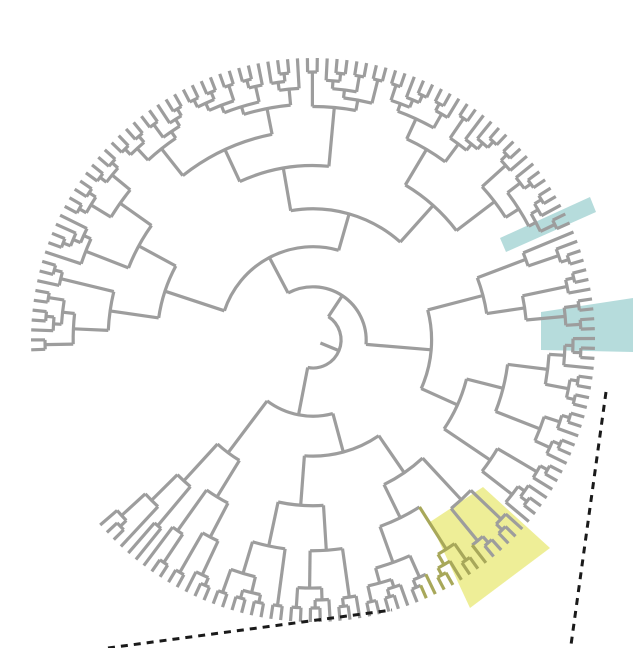 This screenshot has width=633, height=648. I want to click on teal-highlight-middle, so click(587, 325).